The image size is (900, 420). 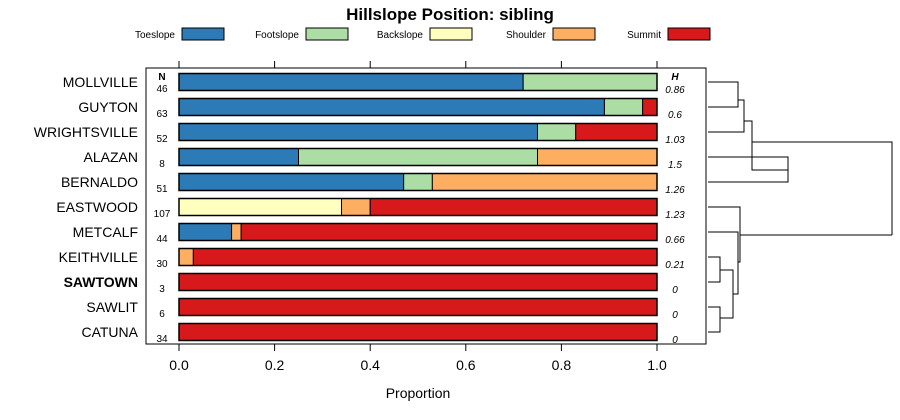 I want to click on x-tick-label: 0.0, so click(x=179, y=365).